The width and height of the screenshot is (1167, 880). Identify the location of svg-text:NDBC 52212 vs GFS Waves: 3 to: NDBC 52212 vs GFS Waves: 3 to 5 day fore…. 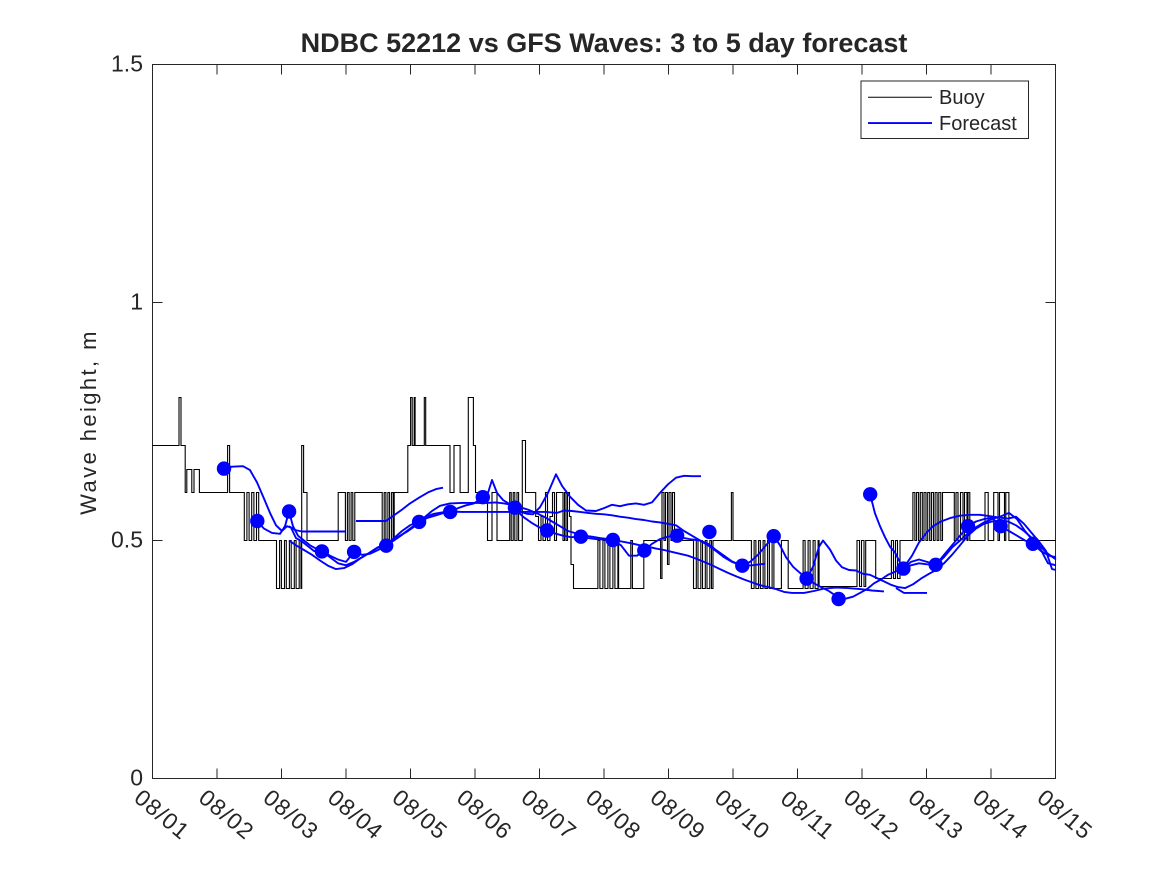
(604, 43).